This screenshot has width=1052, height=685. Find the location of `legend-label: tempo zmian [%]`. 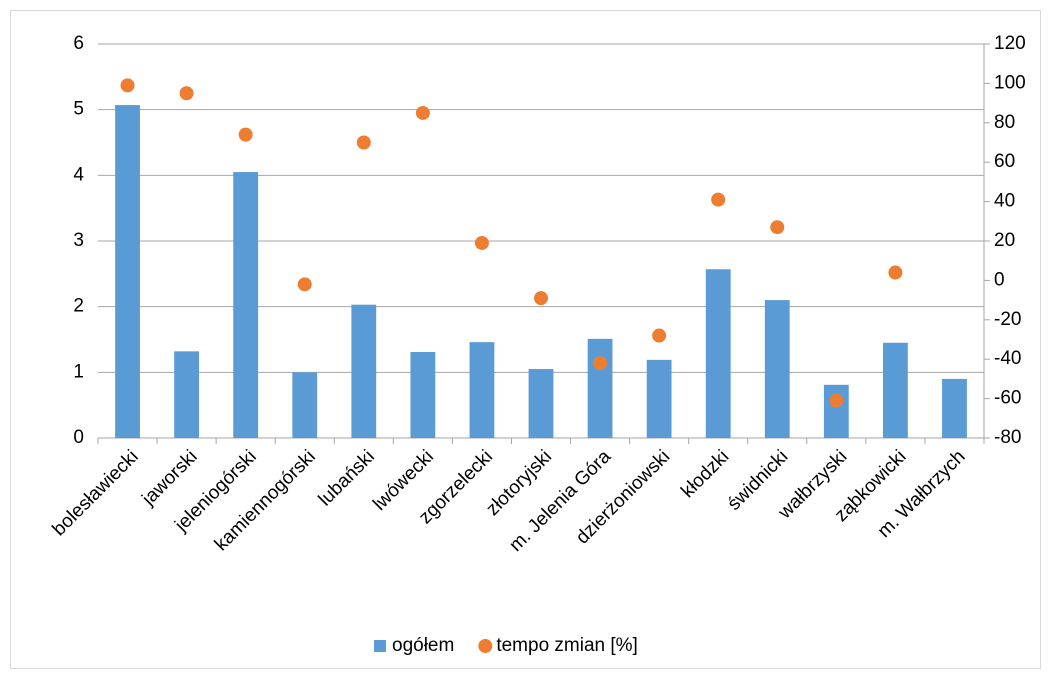

legend-label: tempo zmian [%] is located at coordinates (567, 645).